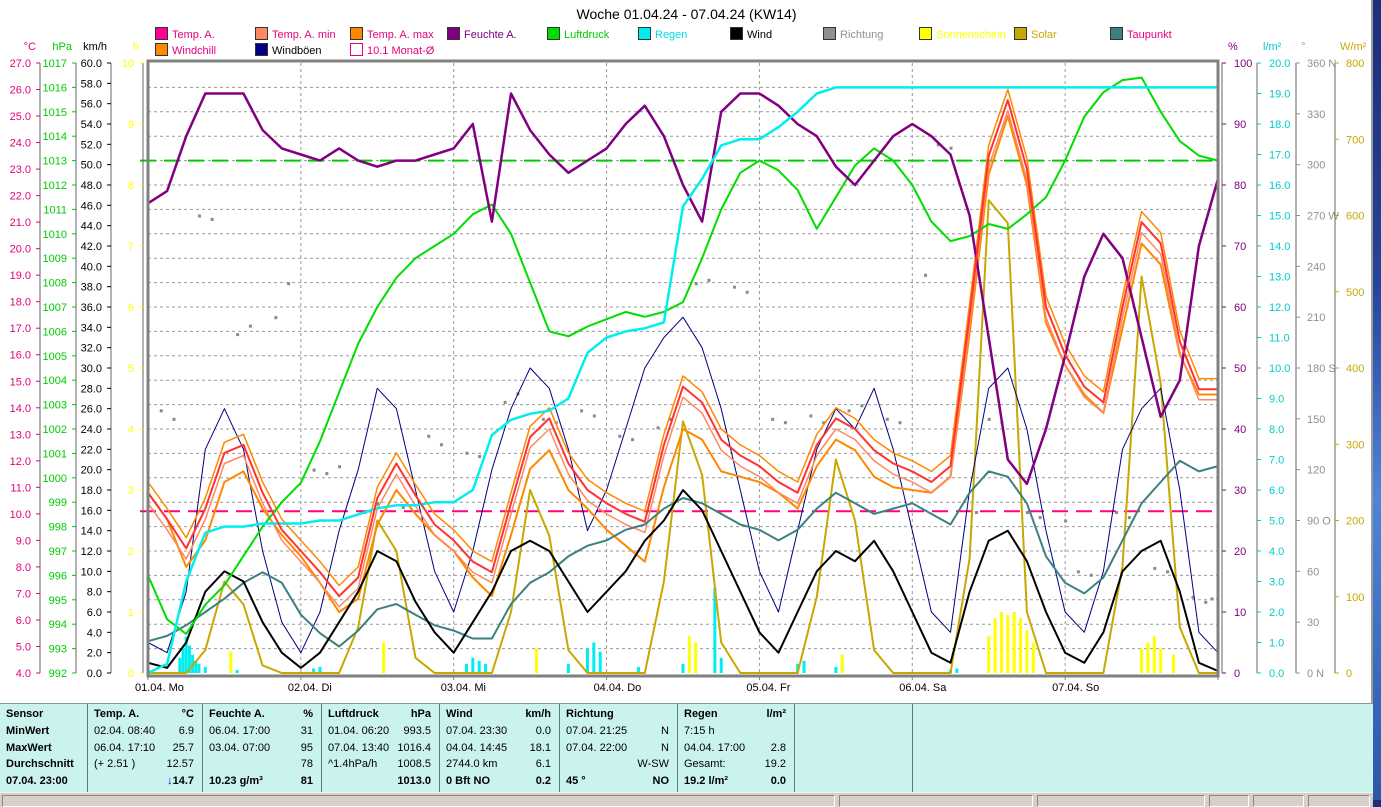  Describe the element at coordinates (306, 780) in the screenshot. I see `cell-value: 81` at that location.